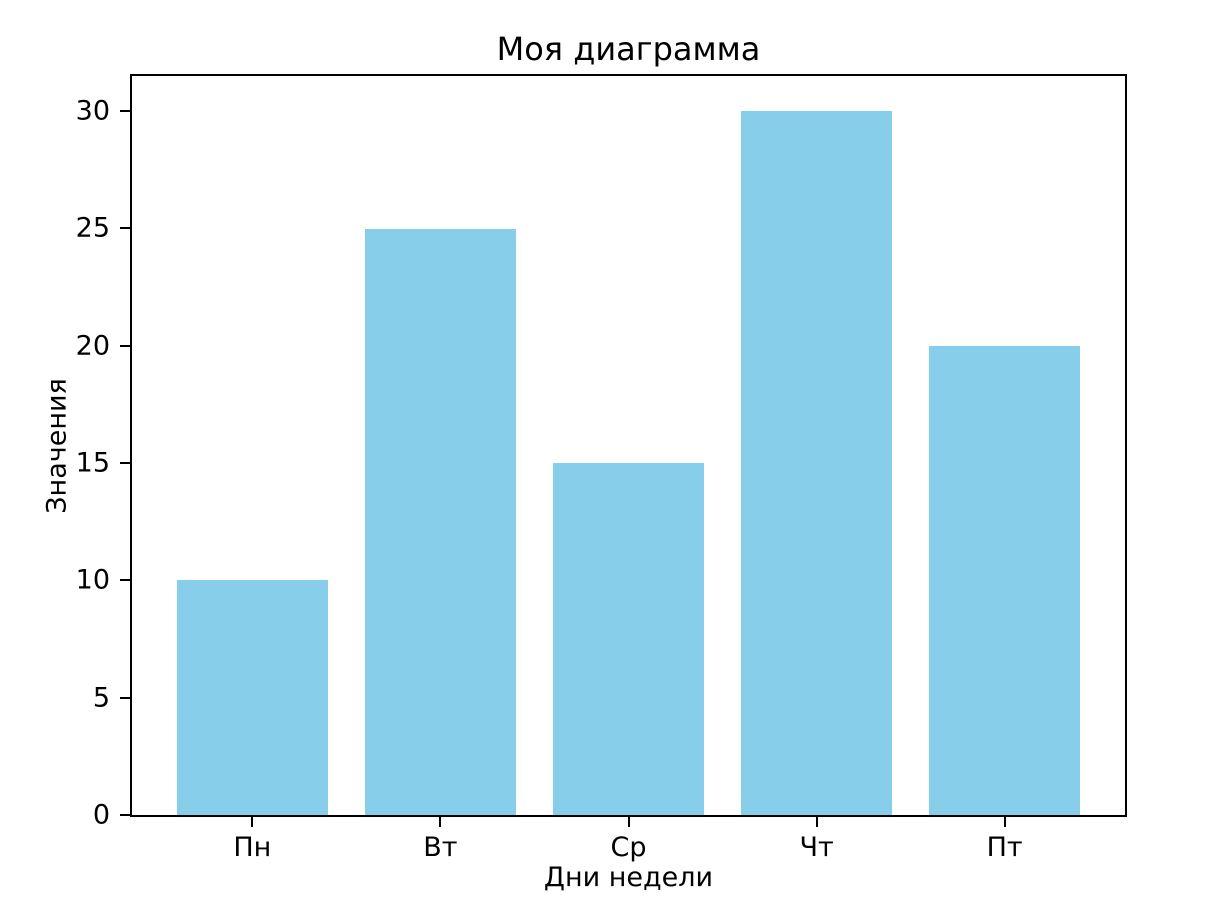  I want to click on chart-title: Моя диаграмма, so click(628, 49).